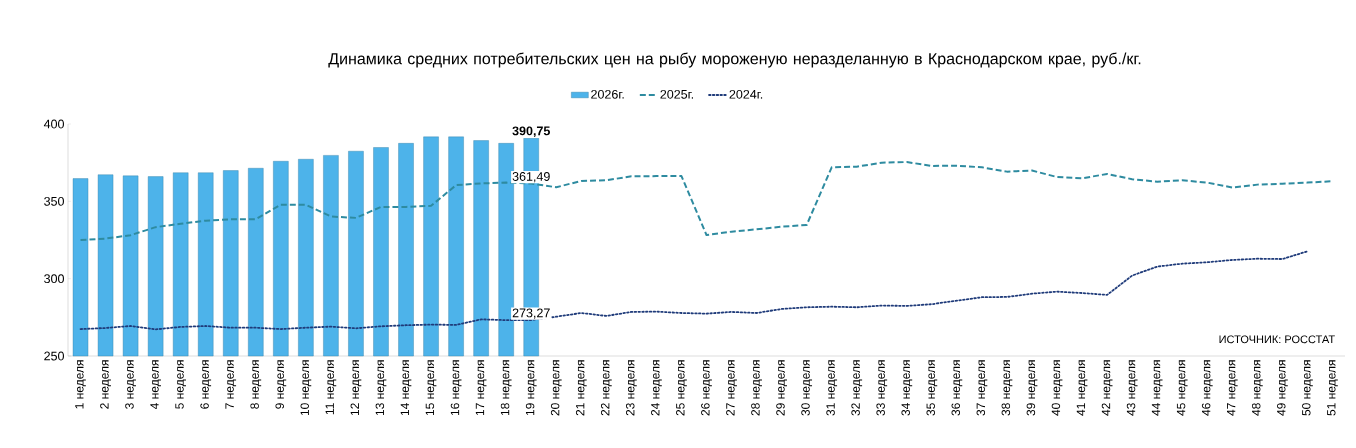 This screenshot has height=448, width=1356. I want to click on x-tick-label: 31 неделя, so click(832, 388).